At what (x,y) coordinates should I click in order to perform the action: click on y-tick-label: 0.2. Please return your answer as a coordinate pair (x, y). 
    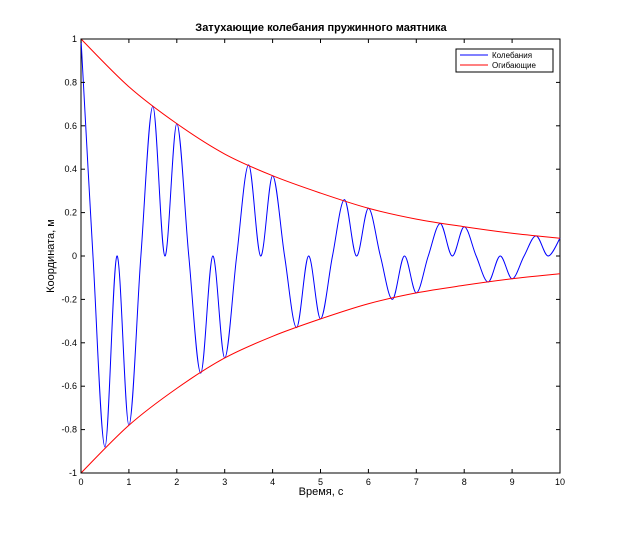
    Looking at the image, I should click on (70, 213).